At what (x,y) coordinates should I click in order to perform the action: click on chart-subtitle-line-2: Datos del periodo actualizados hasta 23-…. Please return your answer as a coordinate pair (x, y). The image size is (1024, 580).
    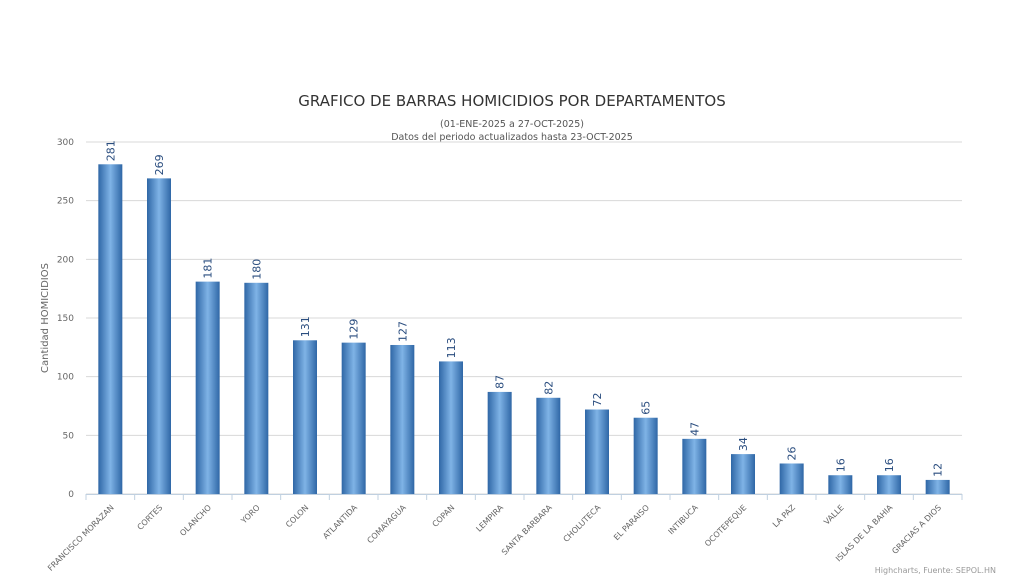
    Looking at the image, I should click on (512, 137).